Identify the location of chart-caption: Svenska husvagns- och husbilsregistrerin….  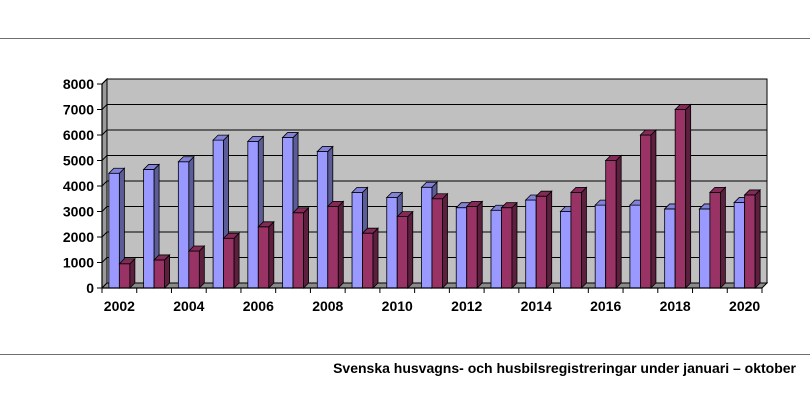
(564, 368).